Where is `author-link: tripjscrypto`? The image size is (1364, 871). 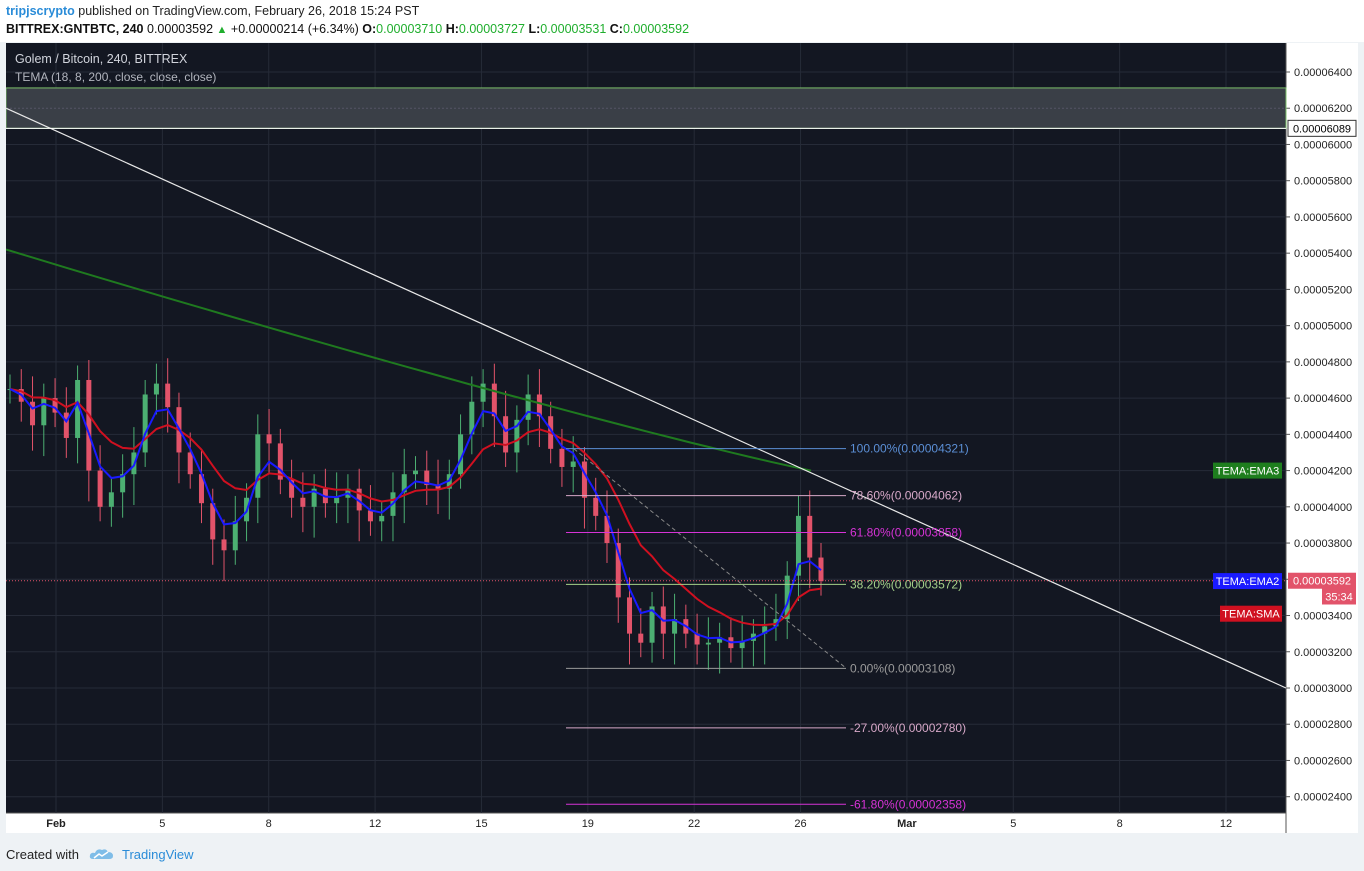
author-link: tripjscrypto is located at coordinates (40, 11).